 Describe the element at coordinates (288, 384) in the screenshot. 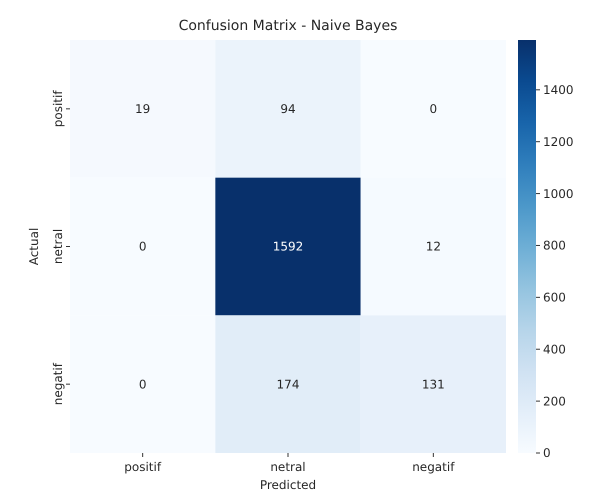

I see `data-label: 174` at that location.